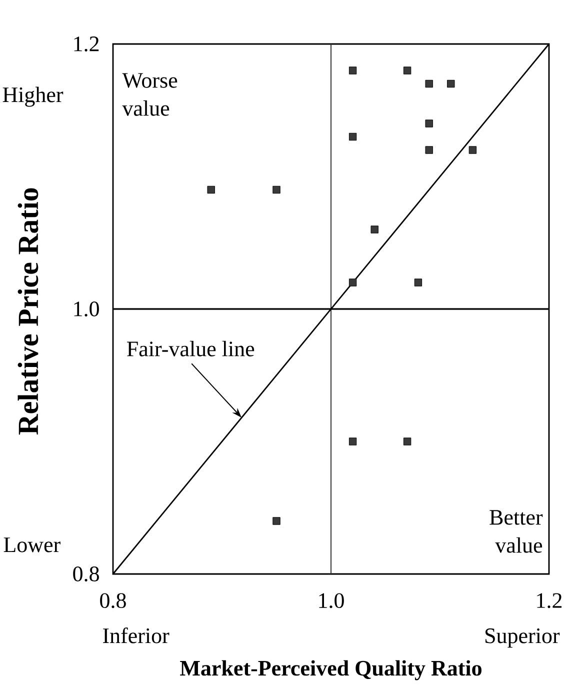  Describe the element at coordinates (516, 531) in the screenshot. I see `annotation: Better value` at that location.